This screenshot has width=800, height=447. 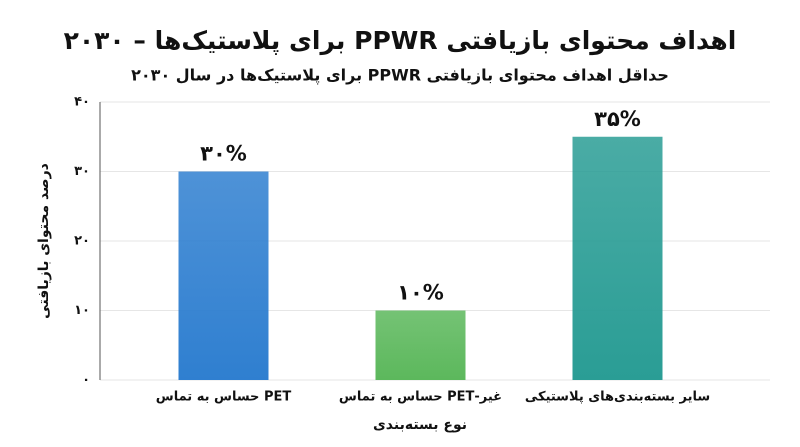 What do you see at coordinates (223, 154) in the screenshot?
I see `value-label: ۳۰%` at bounding box center [223, 154].